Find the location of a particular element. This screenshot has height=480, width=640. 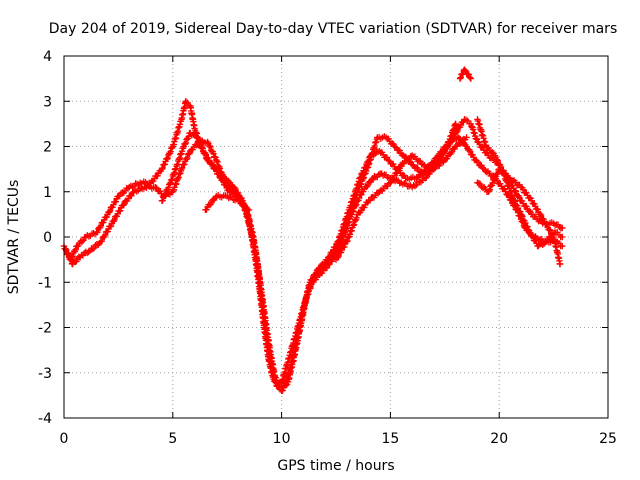

x-tick-label: 25 is located at coordinates (608, 439).